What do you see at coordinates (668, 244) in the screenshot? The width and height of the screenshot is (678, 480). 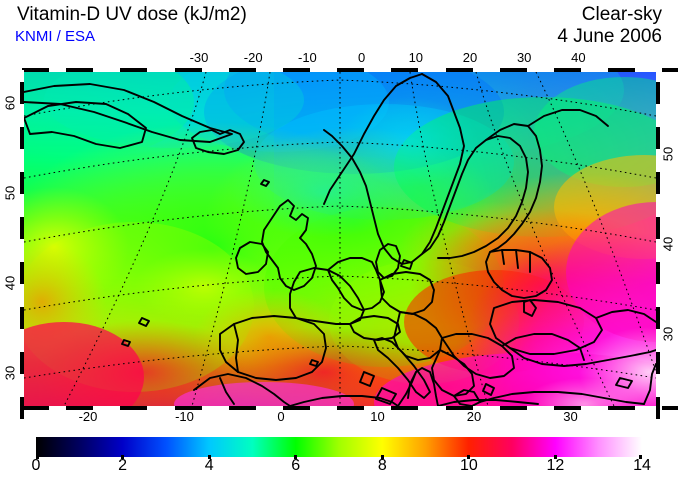 I see `lat-right-tick-label: 40` at bounding box center [668, 244].